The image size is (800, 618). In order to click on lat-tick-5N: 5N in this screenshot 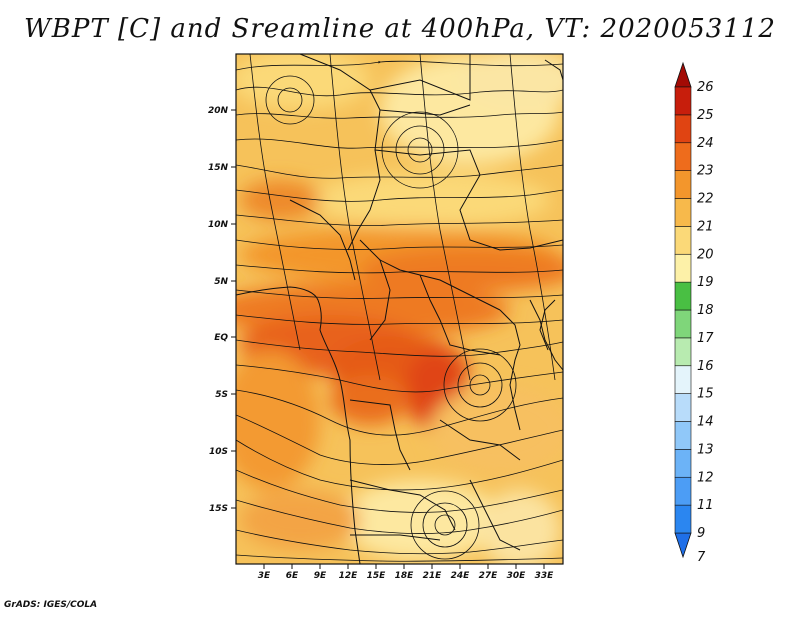, I will do `click(225, 282)`.